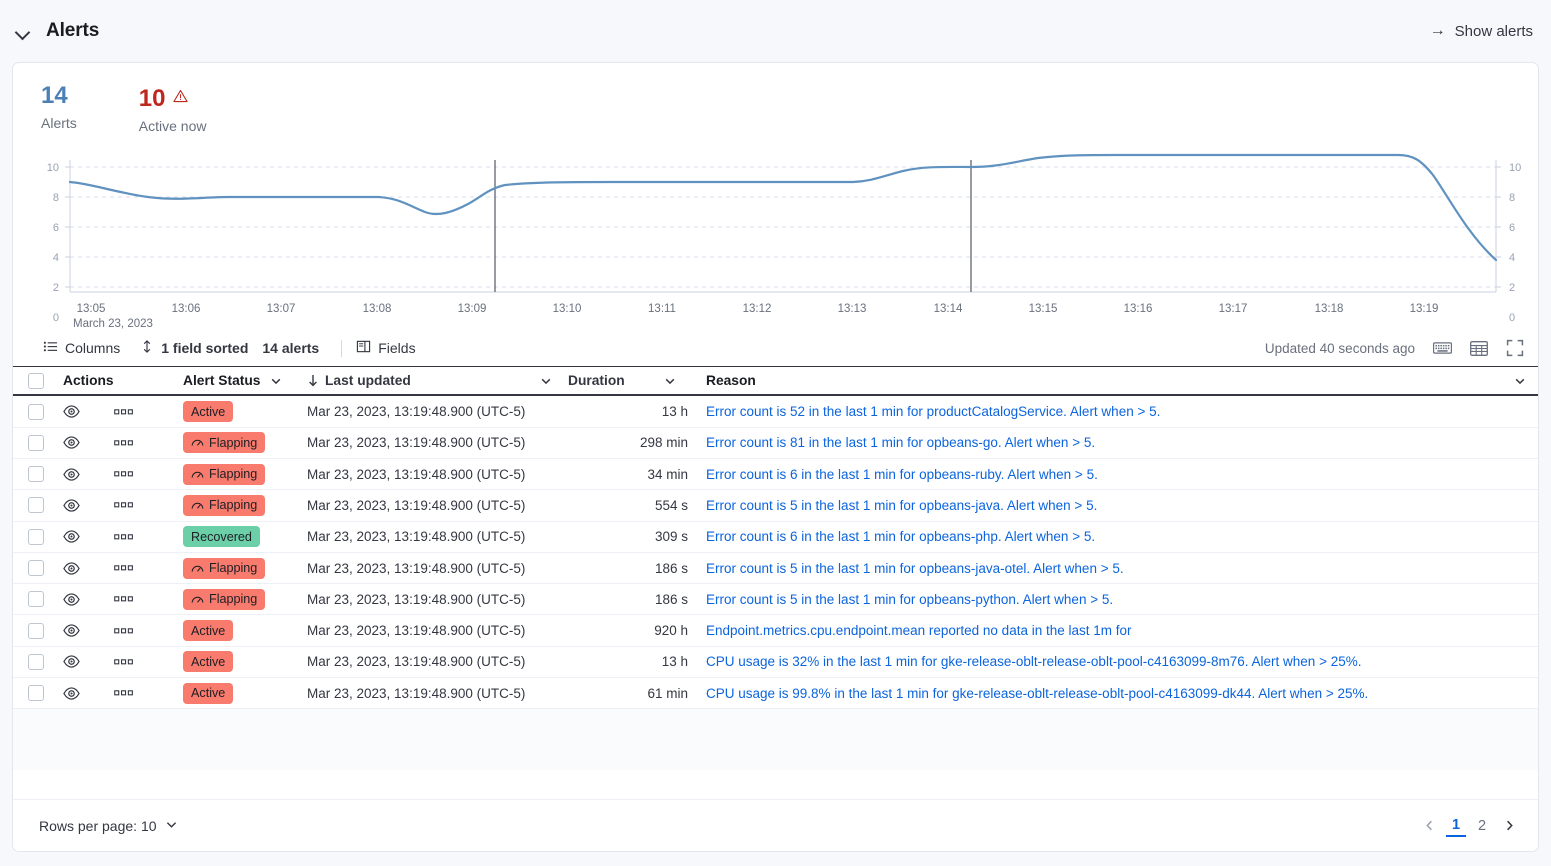 The height and width of the screenshot is (866, 1551). I want to click on fullscreen-icon, so click(1515, 348).